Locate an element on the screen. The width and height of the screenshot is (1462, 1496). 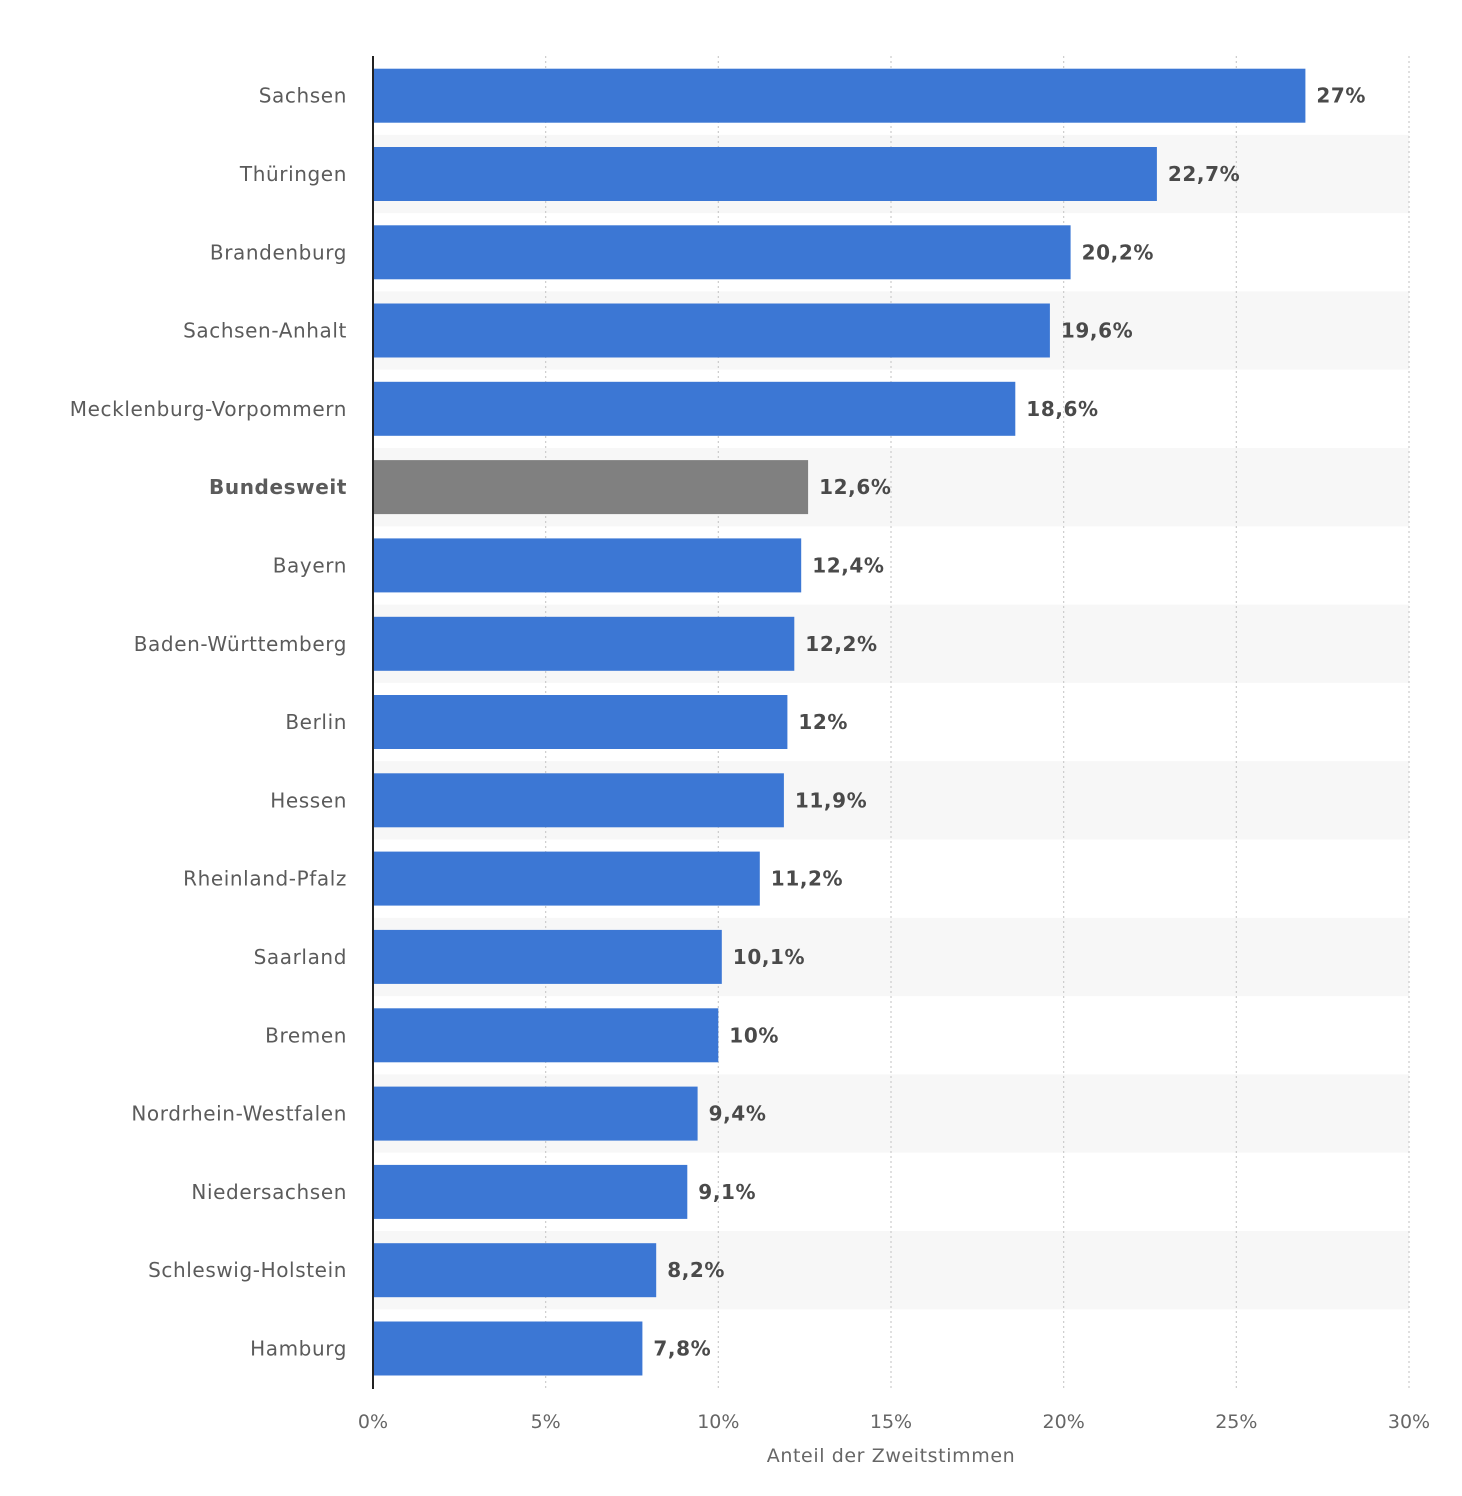
category-label: Bundesweit is located at coordinates (278, 487).